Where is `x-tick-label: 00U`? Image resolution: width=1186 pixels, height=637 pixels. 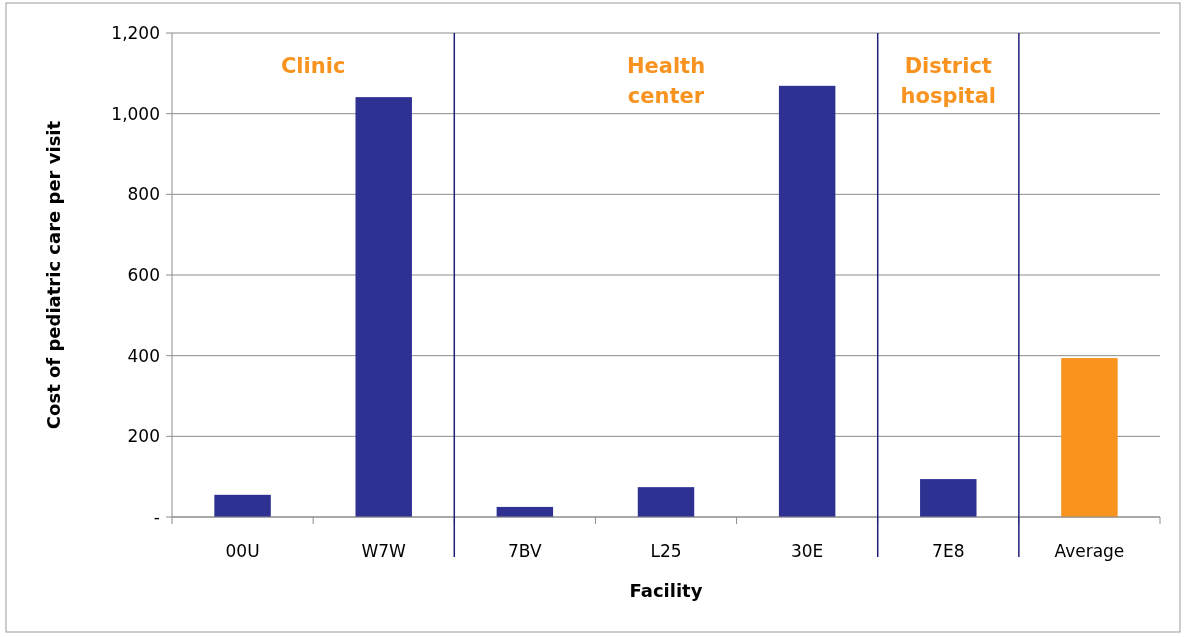
x-tick-label: 00U is located at coordinates (242, 551).